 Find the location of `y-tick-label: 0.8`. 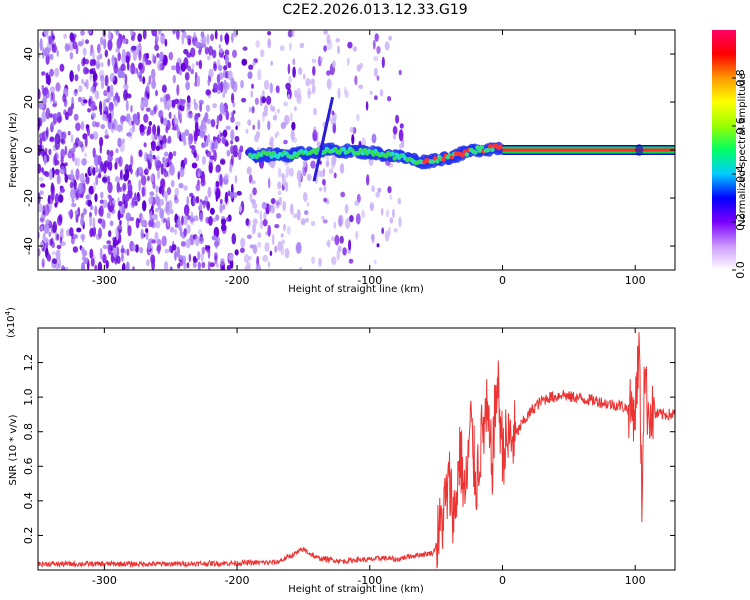

y-tick-label: 0.8 is located at coordinates (28, 432).